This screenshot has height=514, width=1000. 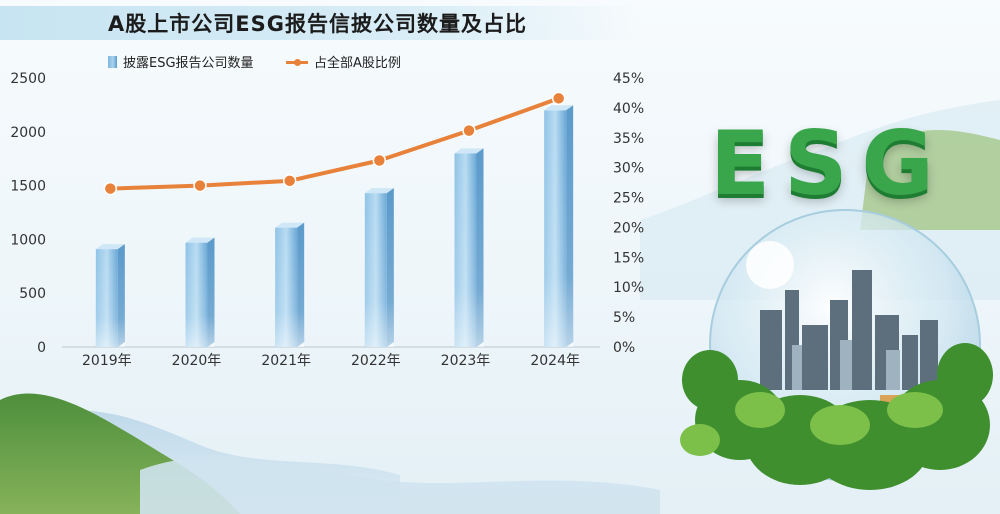 What do you see at coordinates (466, 361) in the screenshot?
I see `x-tick-label: 2023年` at bounding box center [466, 361].